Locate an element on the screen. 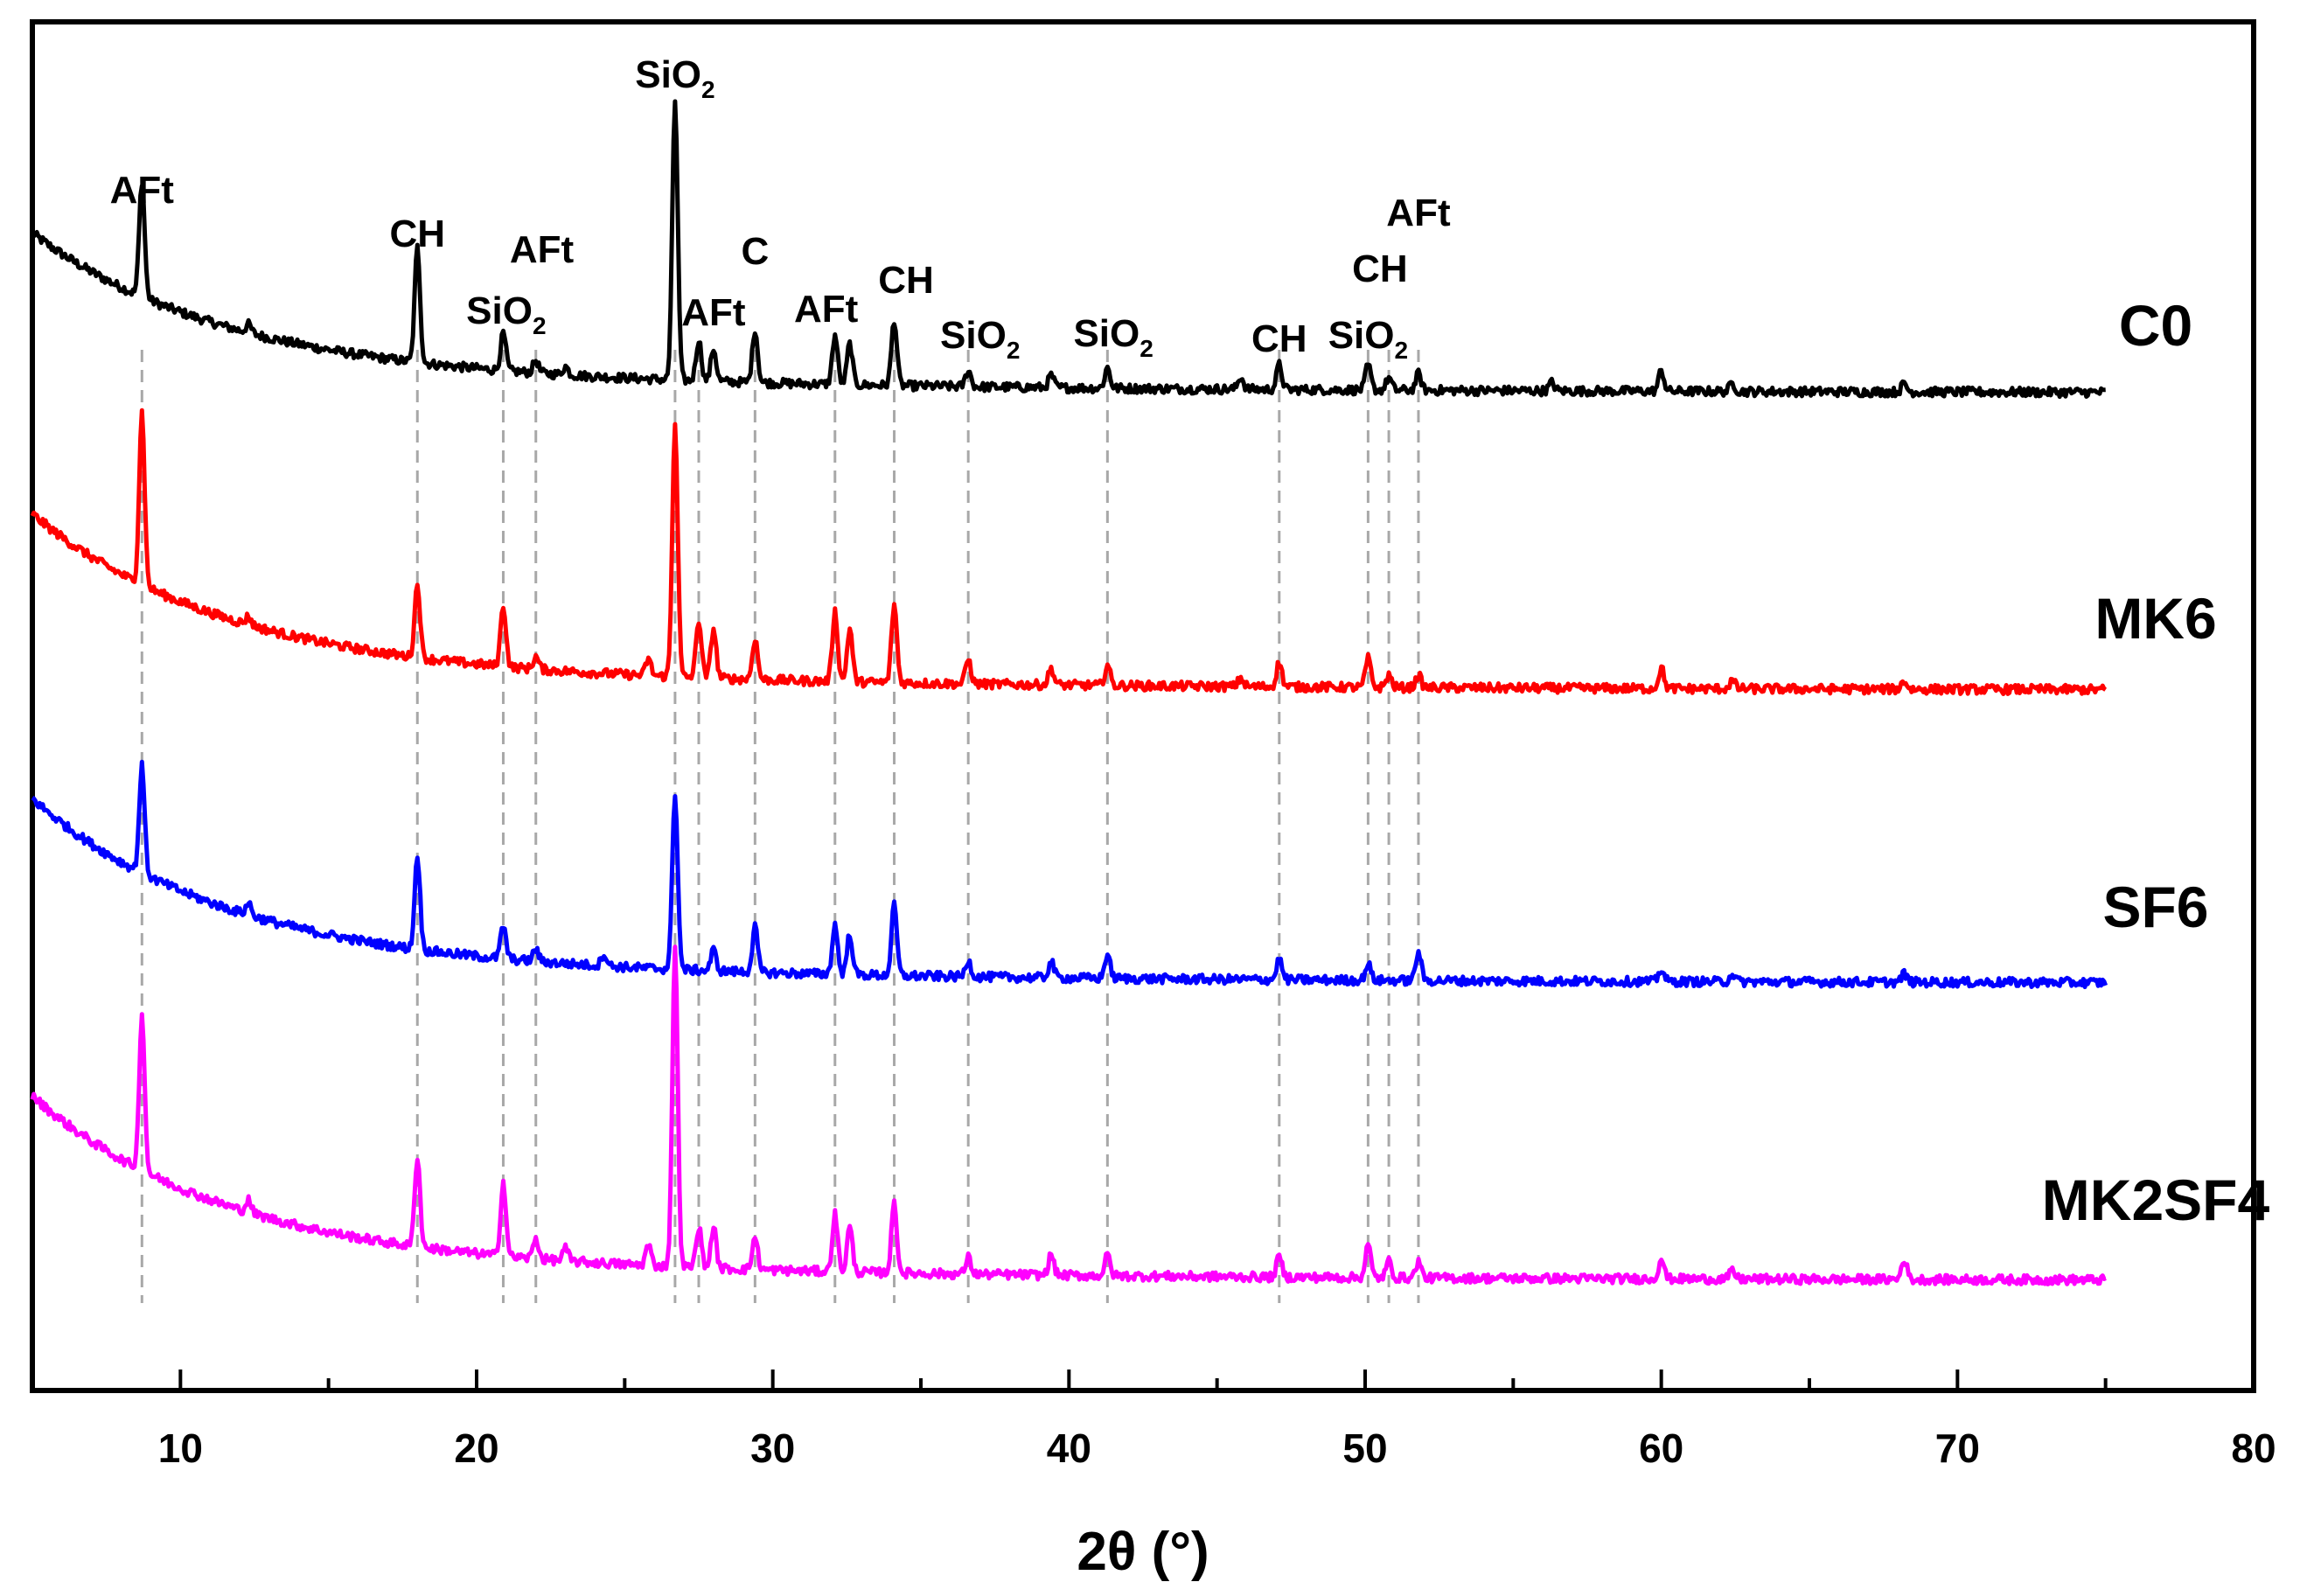 Image resolution: width=2300 pixels, height=1596 pixels. x-tick-label: 10 is located at coordinates (181, 1448).